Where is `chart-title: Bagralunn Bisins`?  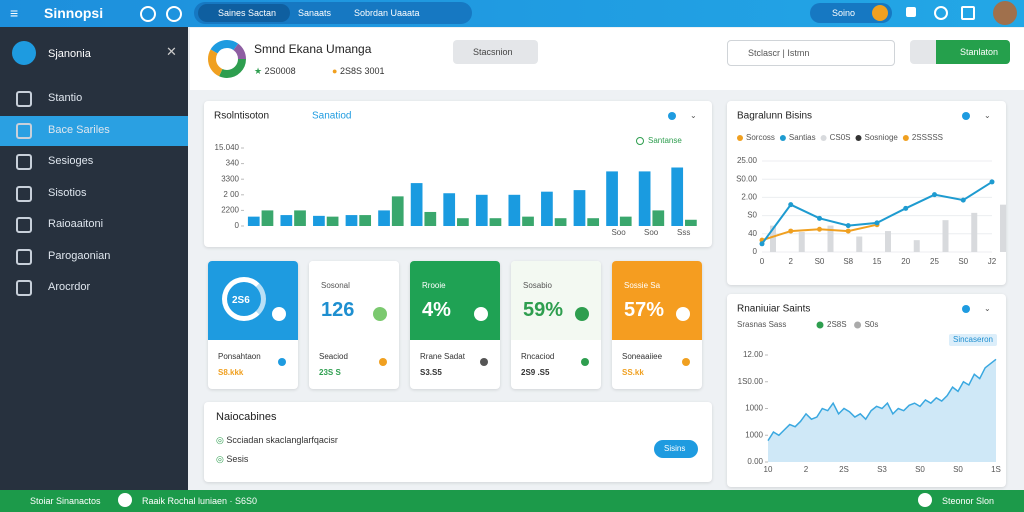 chart-title: Bagralunn Bisins is located at coordinates (774, 116).